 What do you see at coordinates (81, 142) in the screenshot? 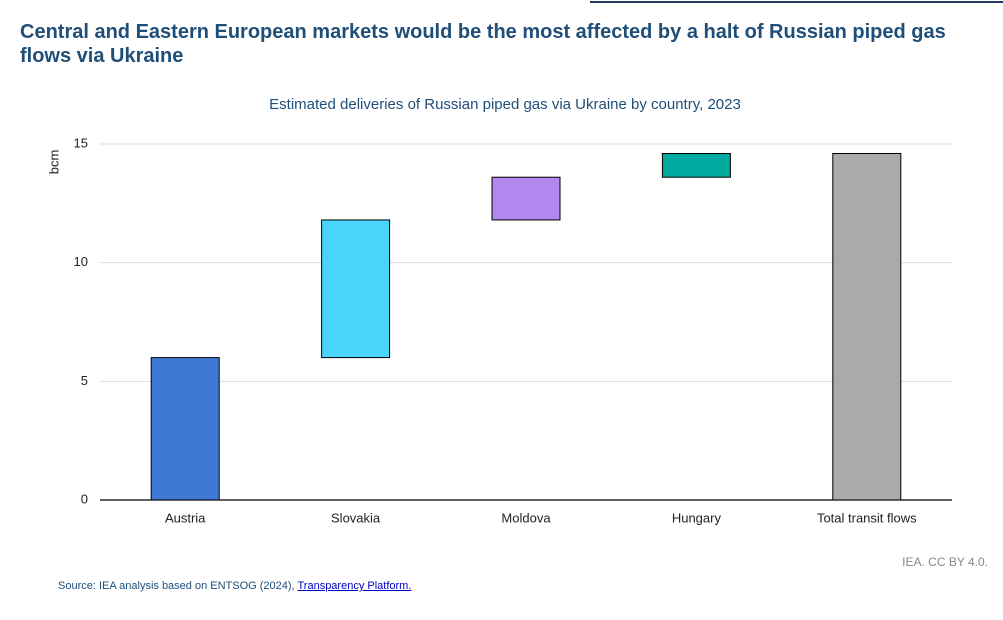
I see `y-tick-label: 15` at bounding box center [81, 142].